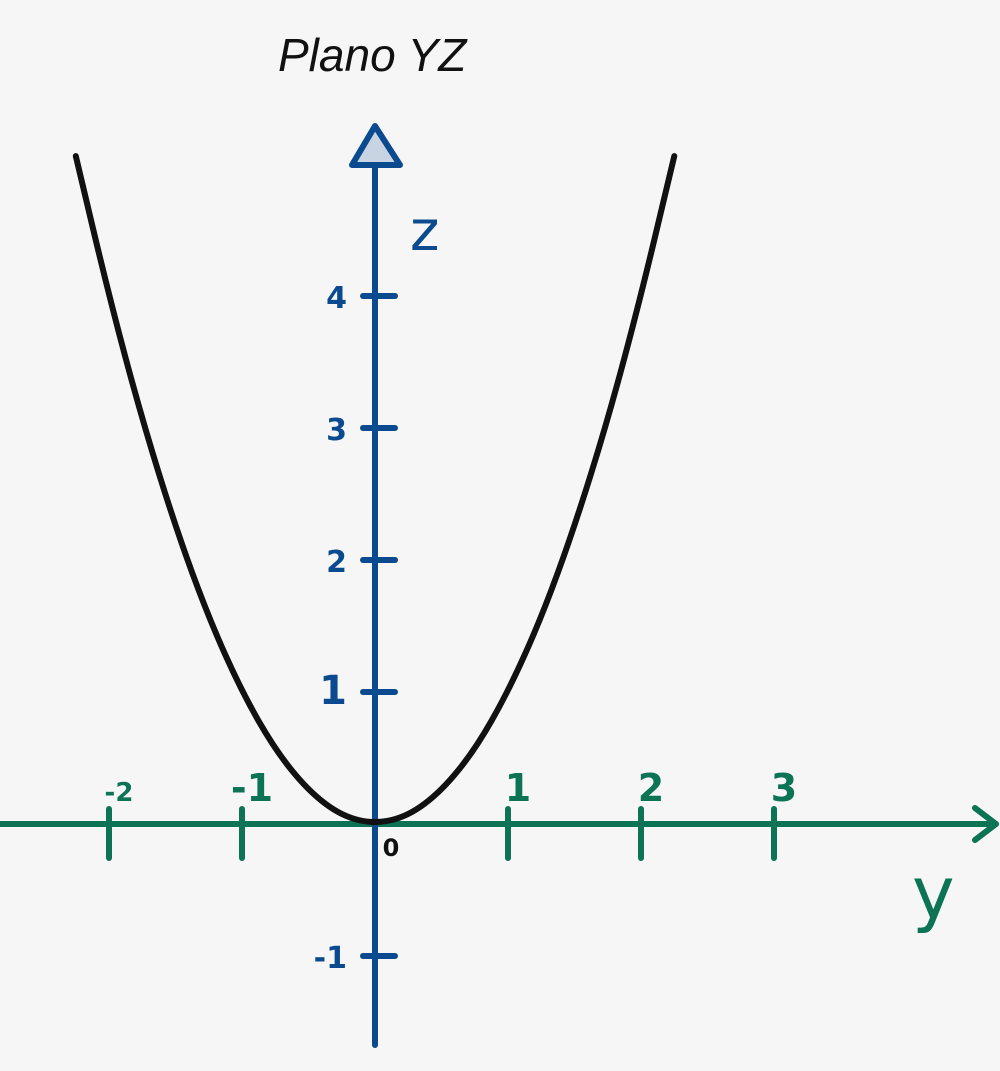  I want to click on x-tick-label: 1, so click(518, 788).